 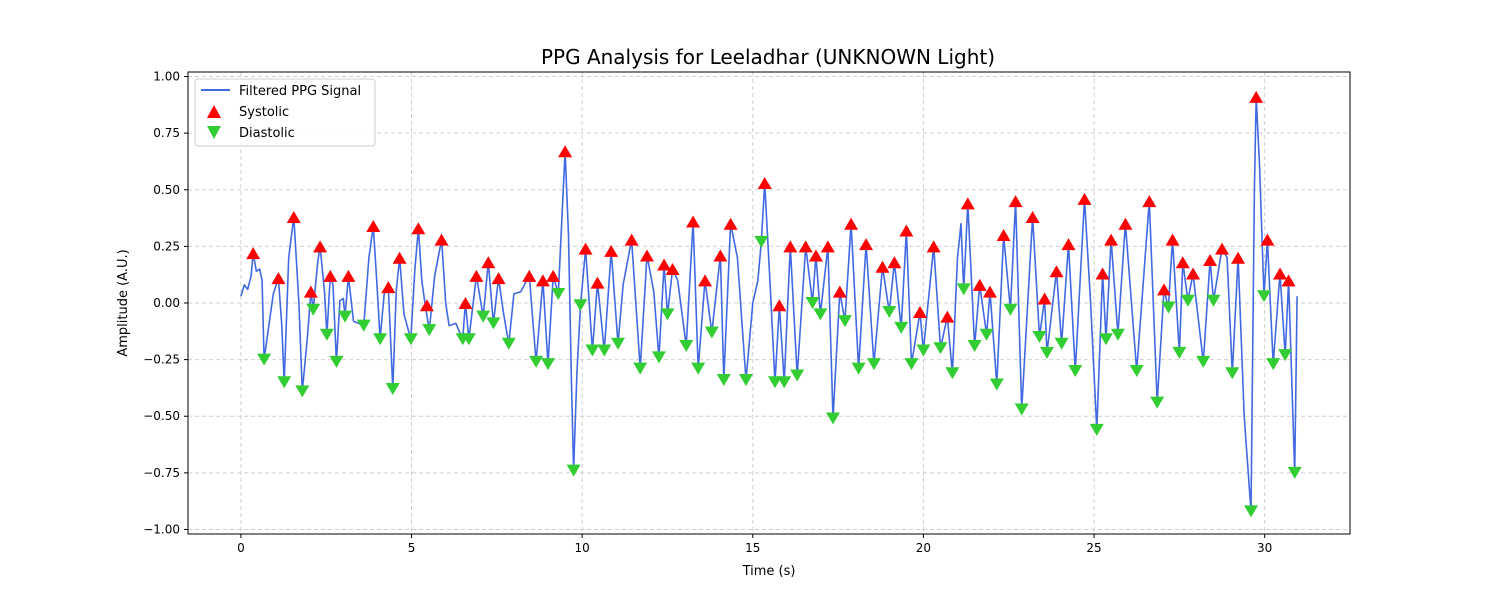 I want to click on x-axis-label: Time (s), so click(x=769, y=571).